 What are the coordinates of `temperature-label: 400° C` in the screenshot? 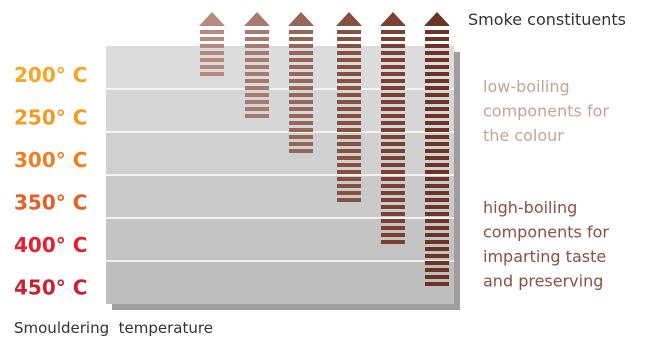 It's located at (50, 245).